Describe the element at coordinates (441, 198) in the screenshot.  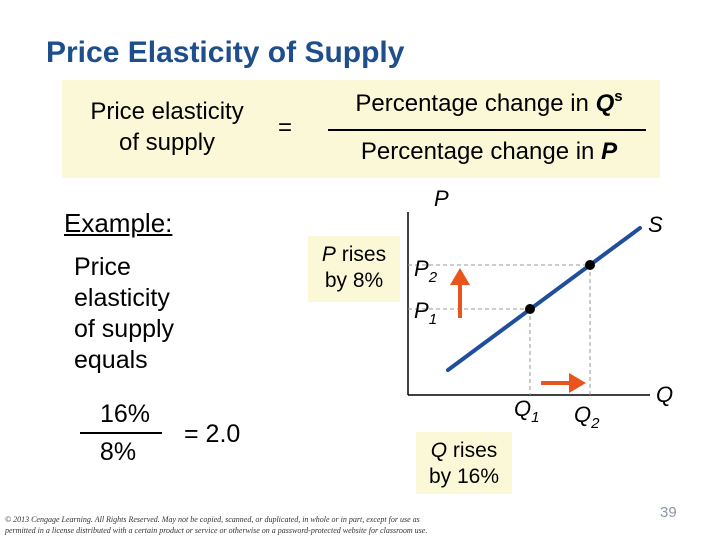
I see `y-axis-label: P` at that location.